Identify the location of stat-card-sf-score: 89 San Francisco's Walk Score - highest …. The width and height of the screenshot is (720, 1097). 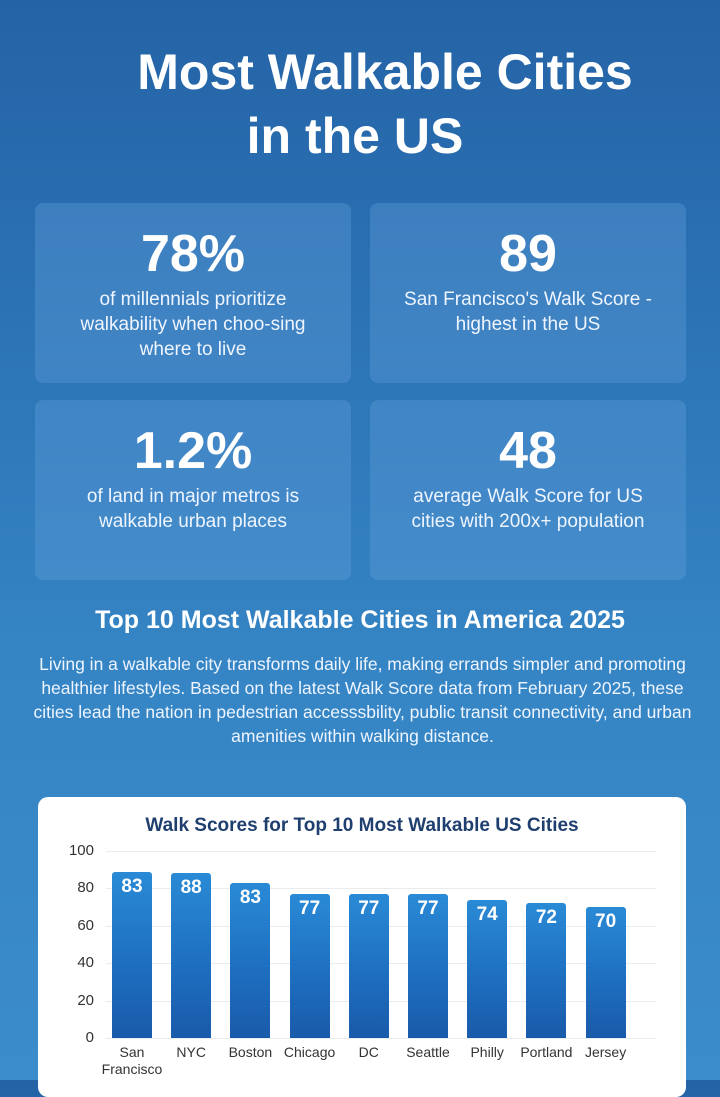
(528, 293).